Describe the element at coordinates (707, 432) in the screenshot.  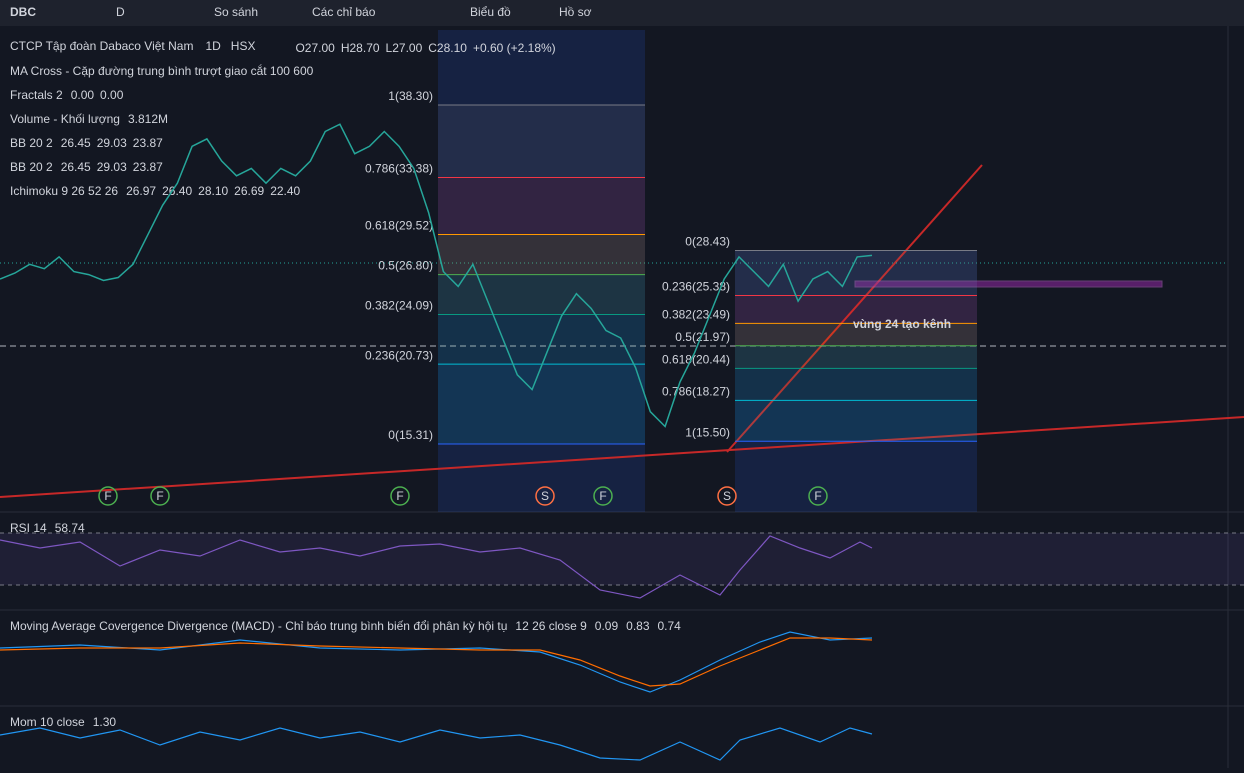
I see `fib-label: 1(15.50)` at that location.